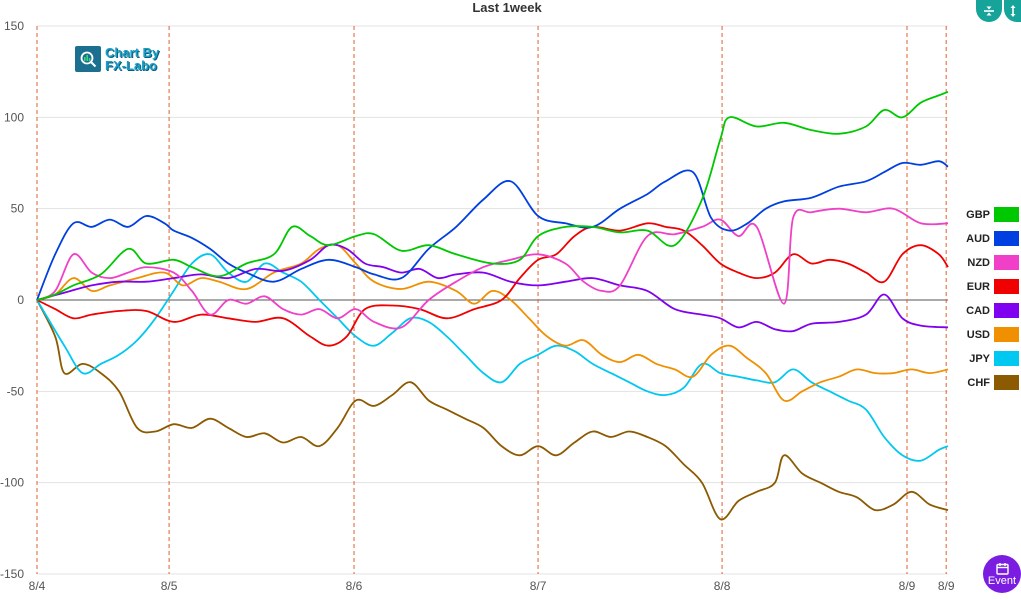  I want to click on legend-swatch-usd, so click(1006, 334).